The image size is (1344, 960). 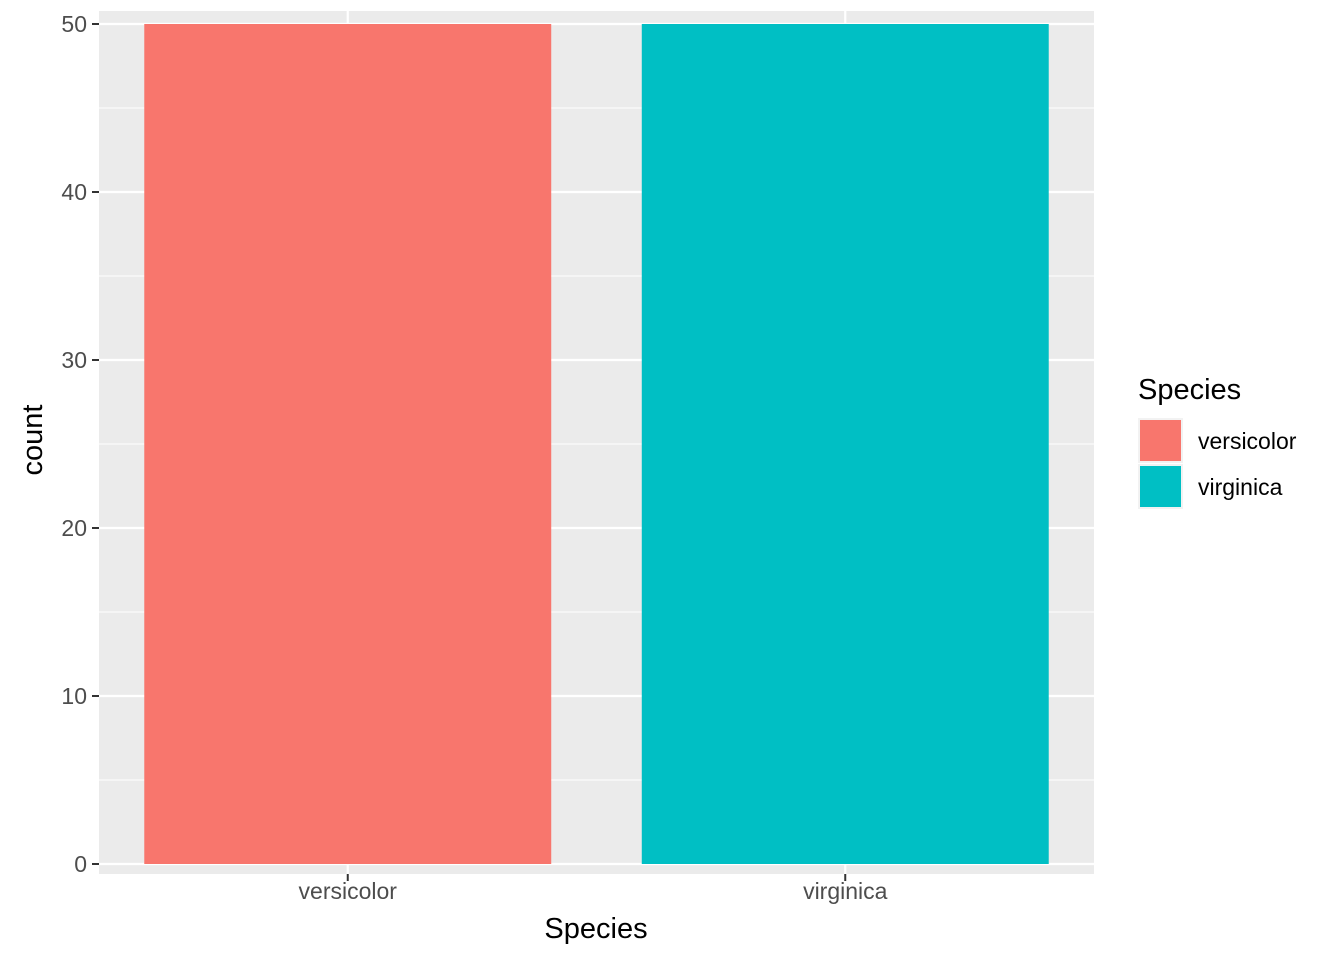 I want to click on legend: Species versicolor virginica, so click(x=1217, y=441).